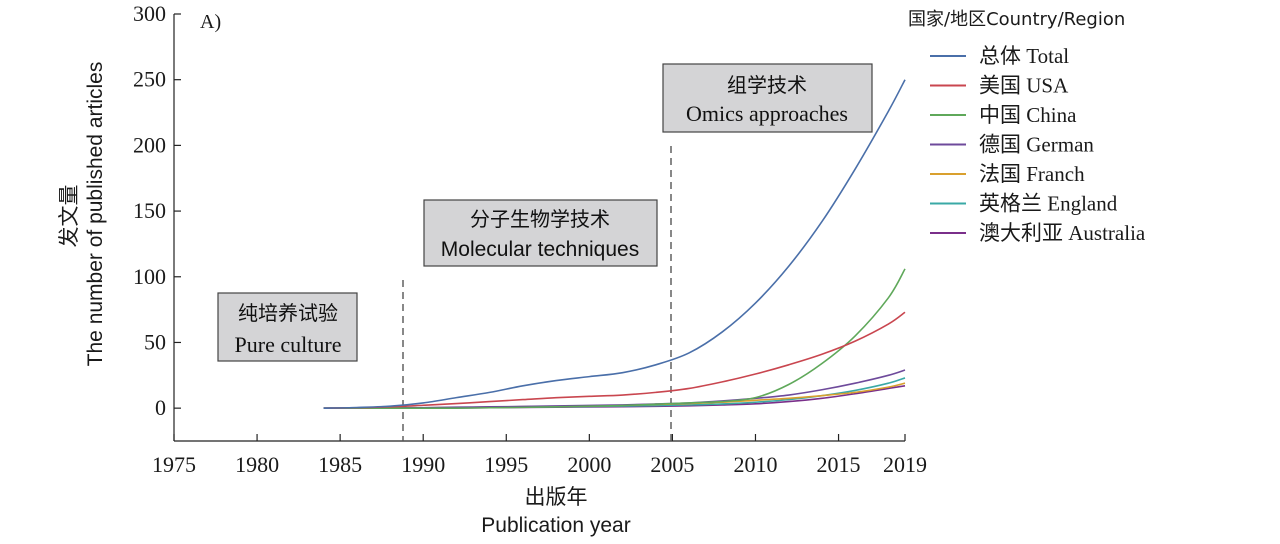 The width and height of the screenshot is (1280, 544). I want to click on svg-text: Omics approaches, so click(767, 113).